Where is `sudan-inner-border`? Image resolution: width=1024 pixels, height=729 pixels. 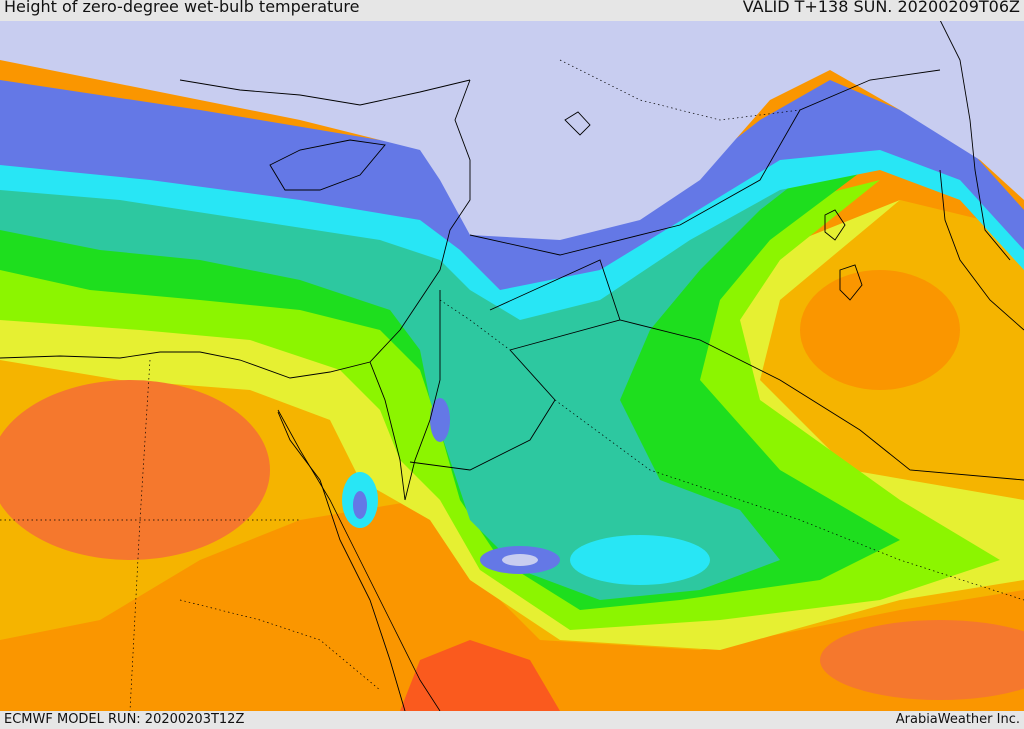 sudan-inner-border is located at coordinates (280, 645).